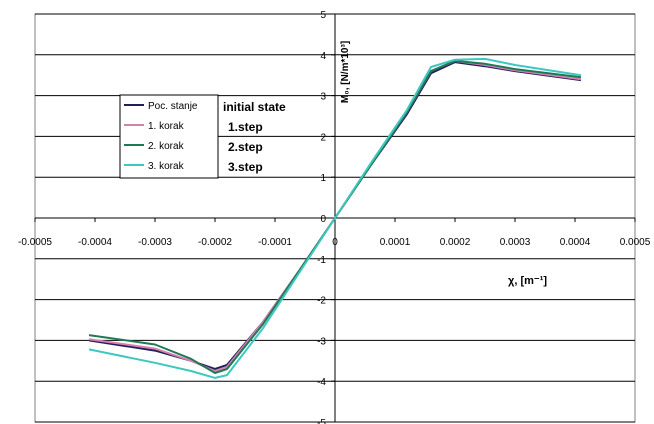 This screenshot has height=424, width=654. Describe the element at coordinates (245, 147) in the screenshot. I see `annotation-step-2: 2.step` at that location.